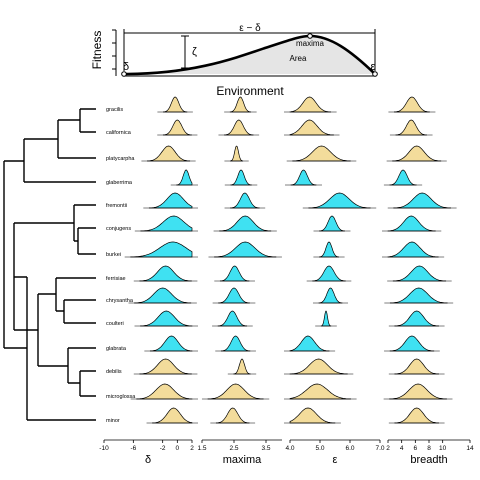 This screenshot has height=480, width=480. Describe the element at coordinates (373, 67) in the screenshot. I see `epsilon-label: ε` at that location.